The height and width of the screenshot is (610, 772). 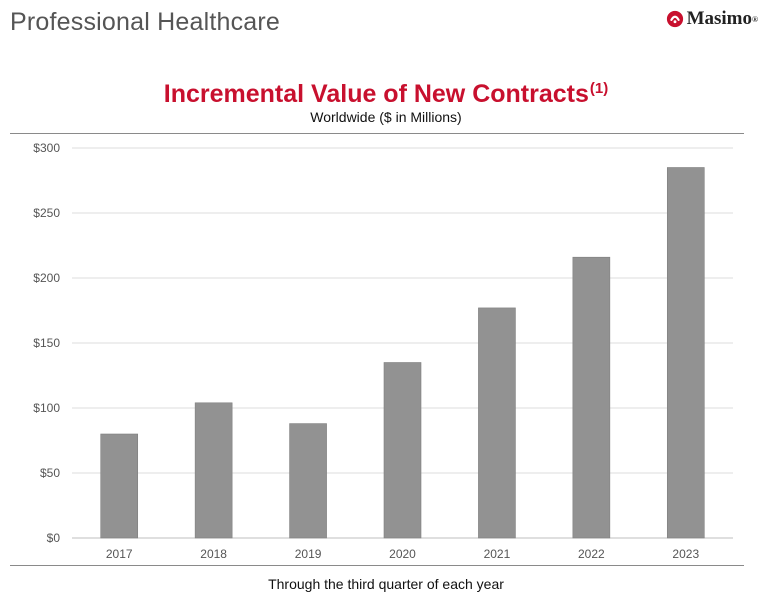 I want to click on x-tick-label: 2017, so click(x=119, y=554).